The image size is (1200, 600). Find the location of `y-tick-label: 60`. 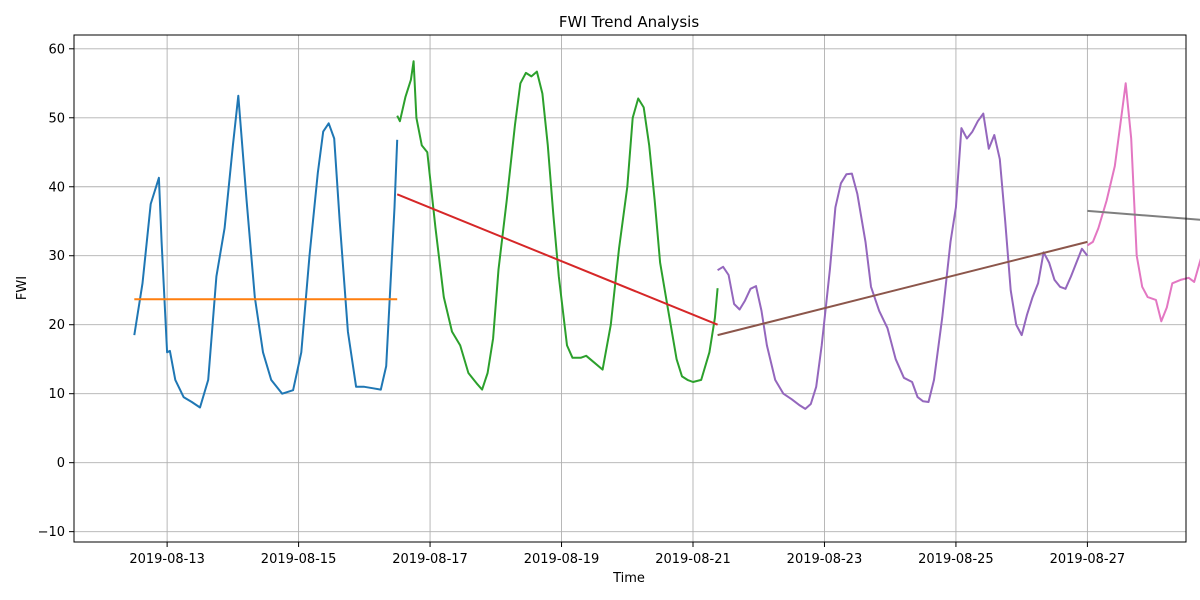

y-tick-label: 60 is located at coordinates (56, 49).